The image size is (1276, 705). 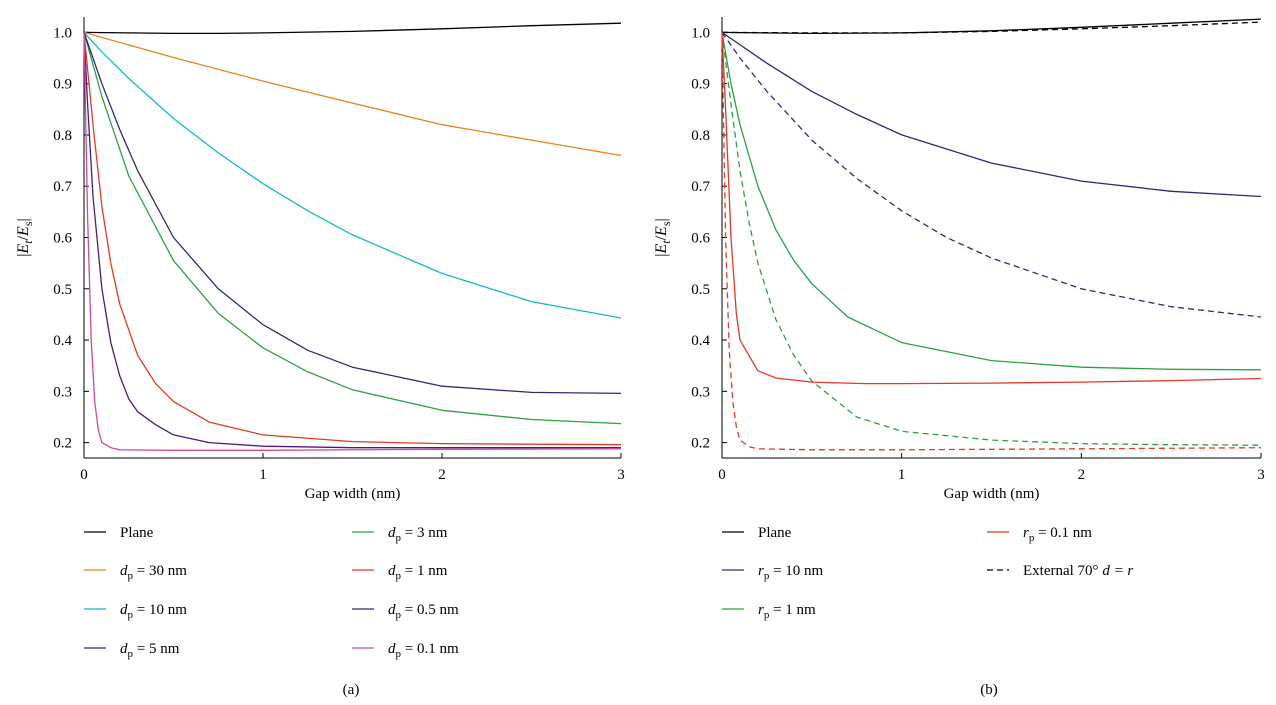 What do you see at coordinates (351, 690) in the screenshot?
I see `panel-a-caption: (a)` at bounding box center [351, 690].